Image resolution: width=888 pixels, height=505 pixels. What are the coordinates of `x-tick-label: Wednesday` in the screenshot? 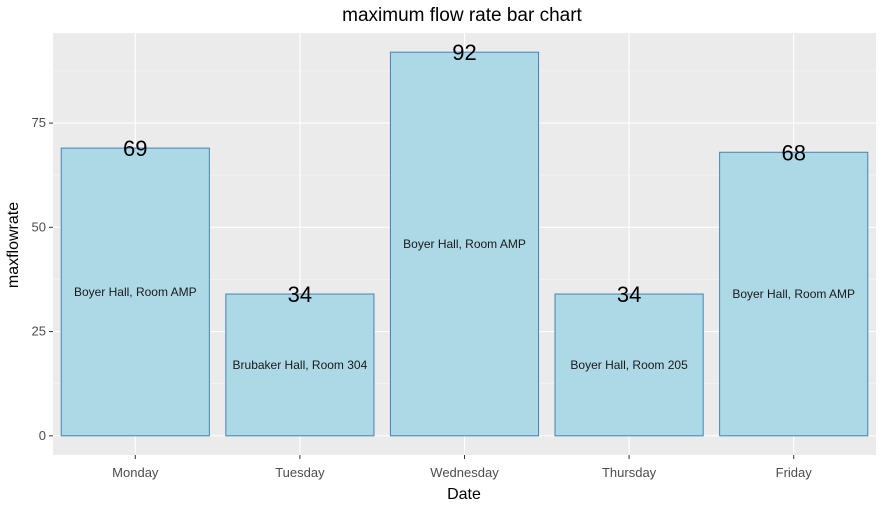 It's located at (464, 472).